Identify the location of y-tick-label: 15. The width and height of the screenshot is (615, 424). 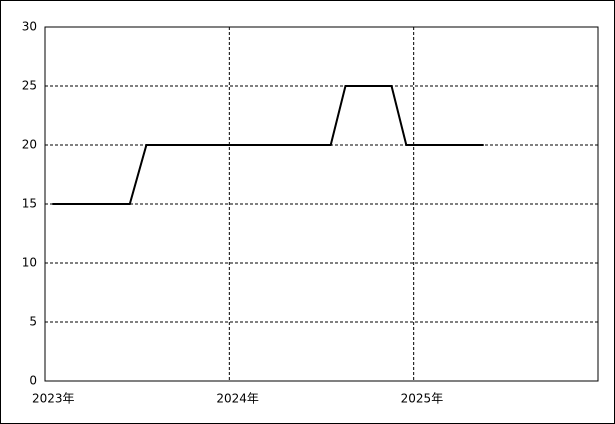
(29, 204).